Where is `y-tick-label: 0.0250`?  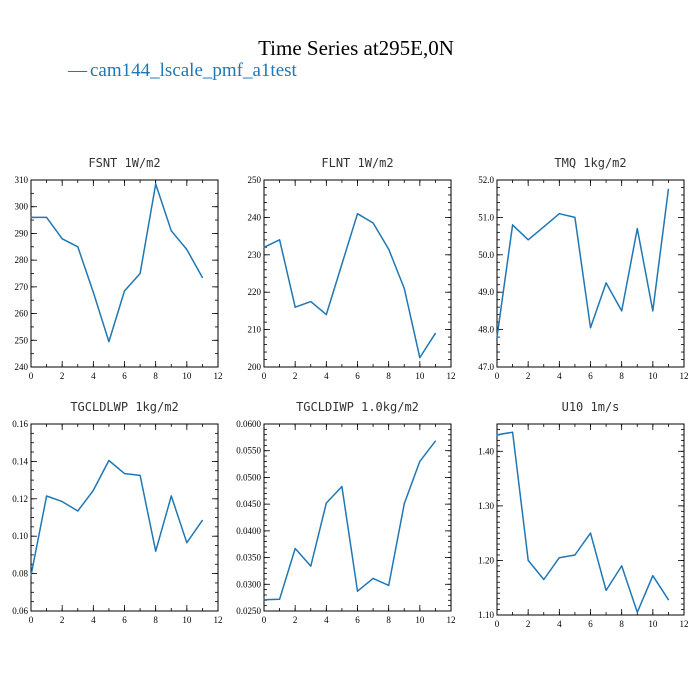
y-tick-label: 0.0250 is located at coordinates (248, 611).